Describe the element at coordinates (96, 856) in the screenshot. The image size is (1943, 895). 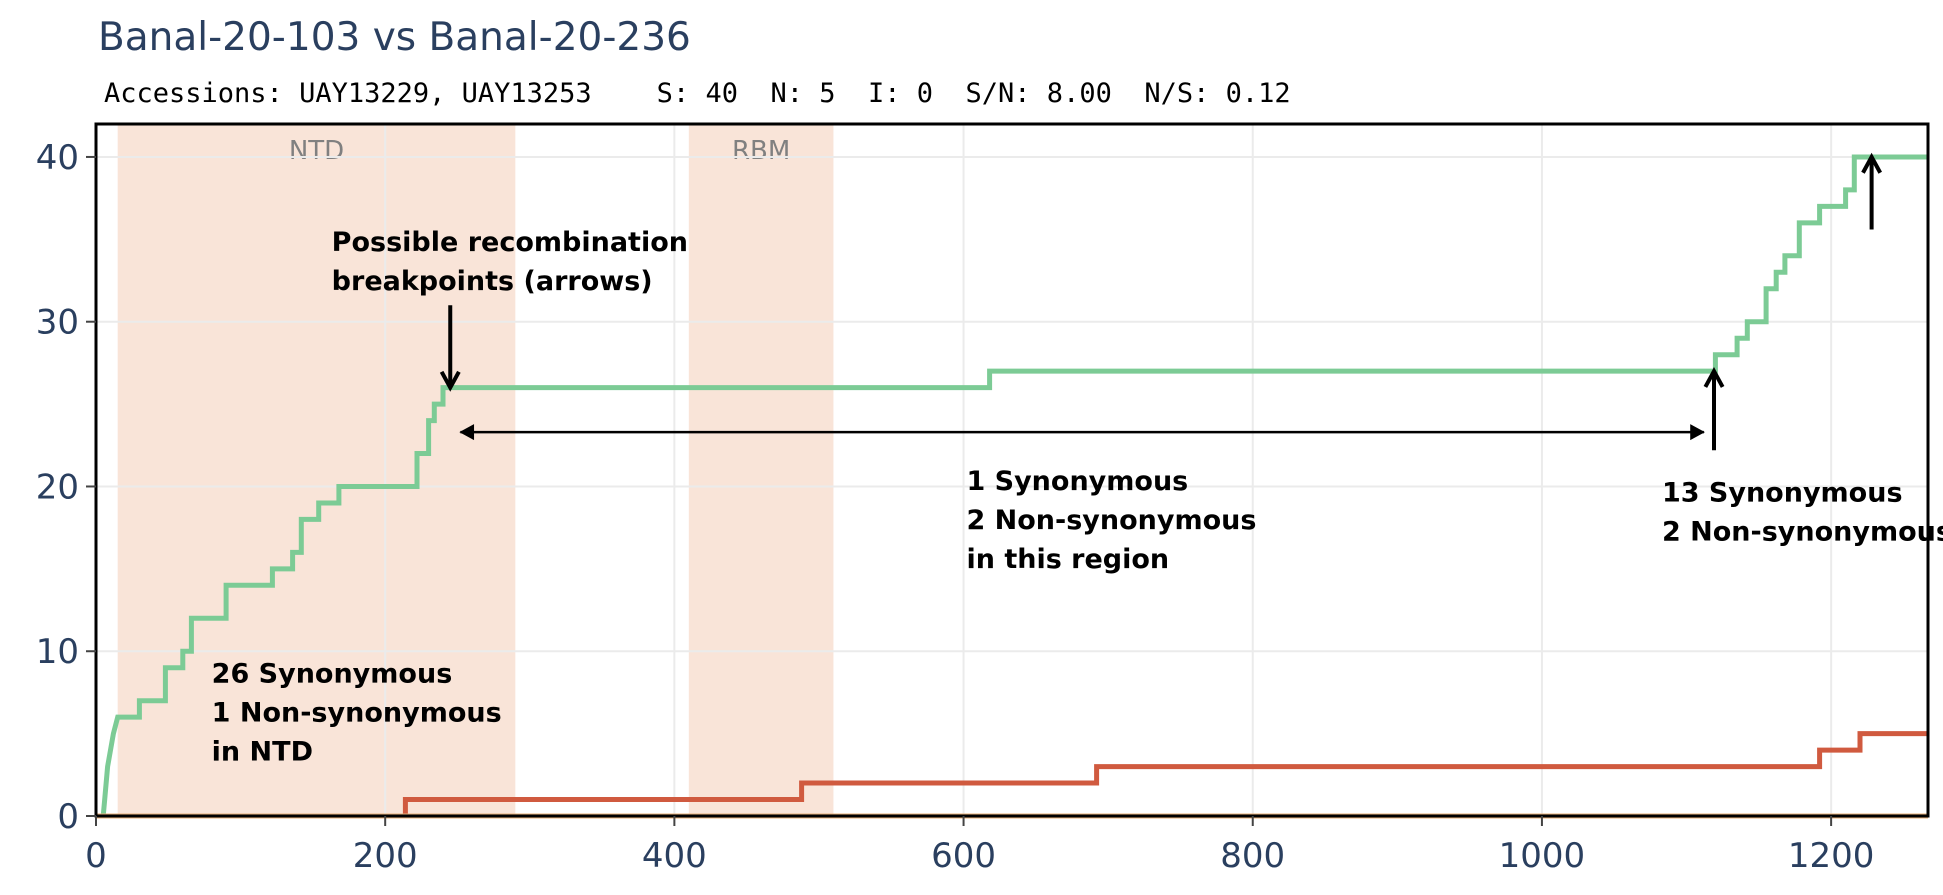
I see `x-tick-label: 0` at that location.